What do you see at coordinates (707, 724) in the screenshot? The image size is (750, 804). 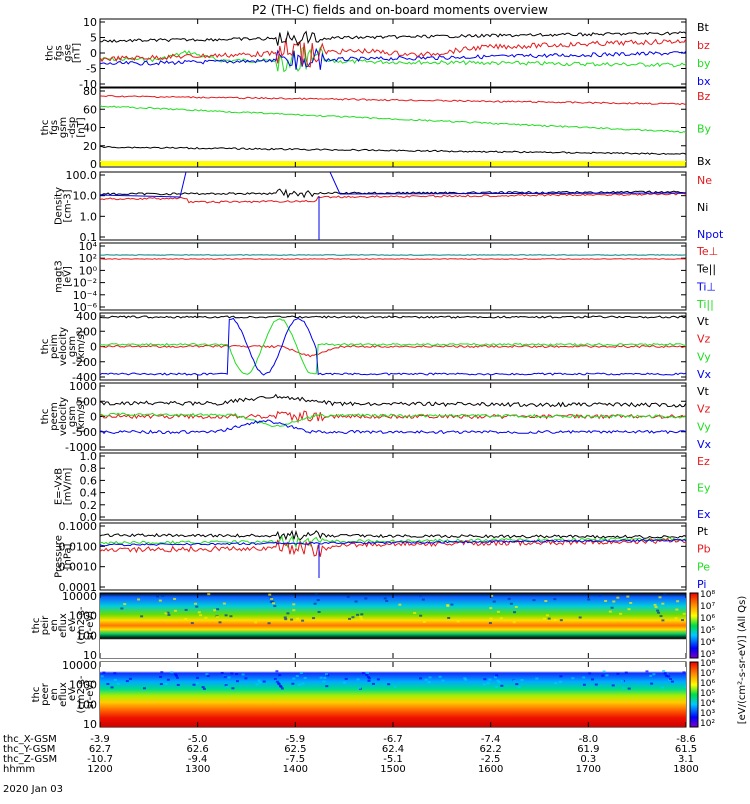 I see `colorbar-tick: 10²` at bounding box center [707, 724].